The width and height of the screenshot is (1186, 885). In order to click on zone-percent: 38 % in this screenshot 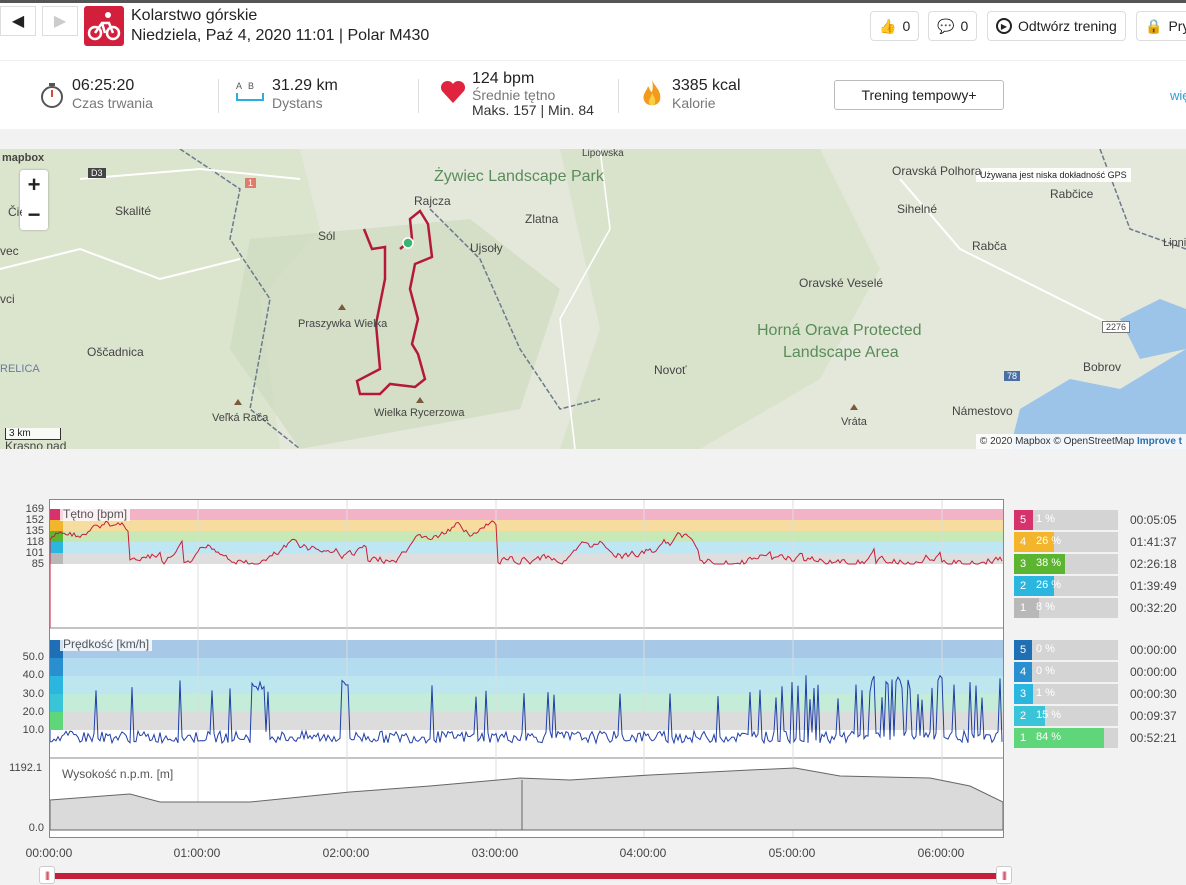, I will do `click(1049, 563)`.